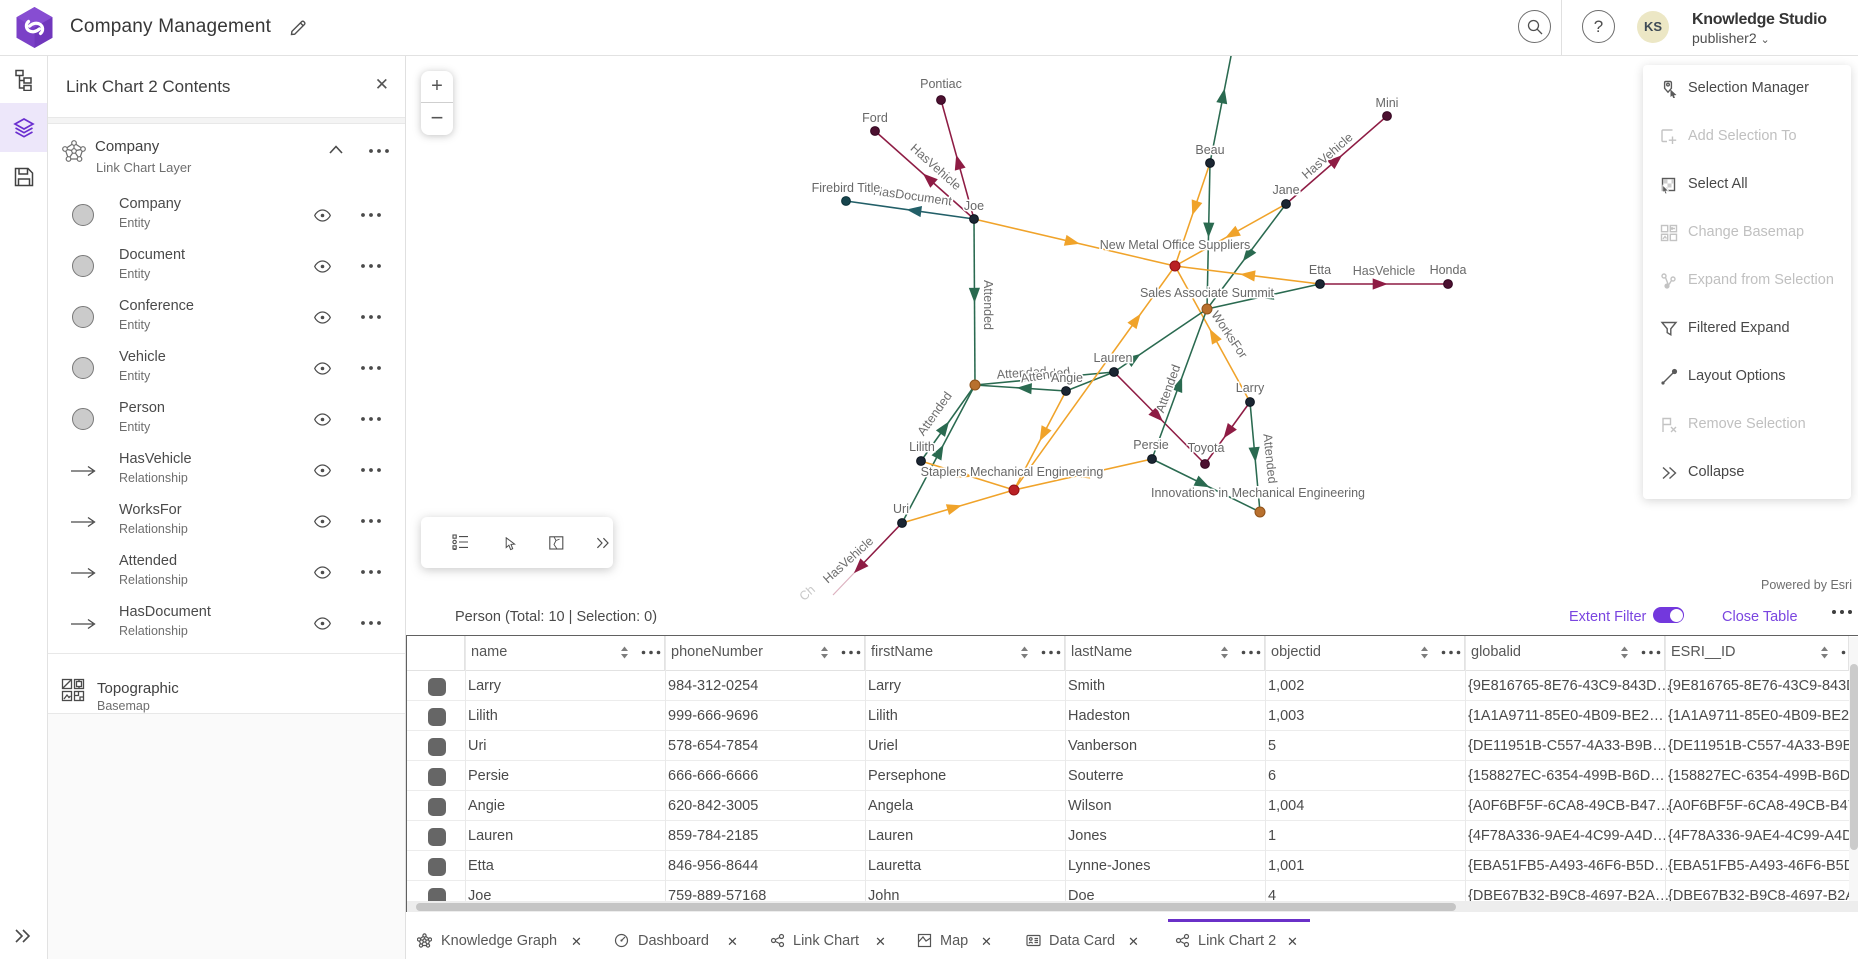  Describe the element at coordinates (1012, 472) in the screenshot. I see `svg-text:Staplers Mechanical Engineerin: Staplers Mechanical Engineering` at that location.